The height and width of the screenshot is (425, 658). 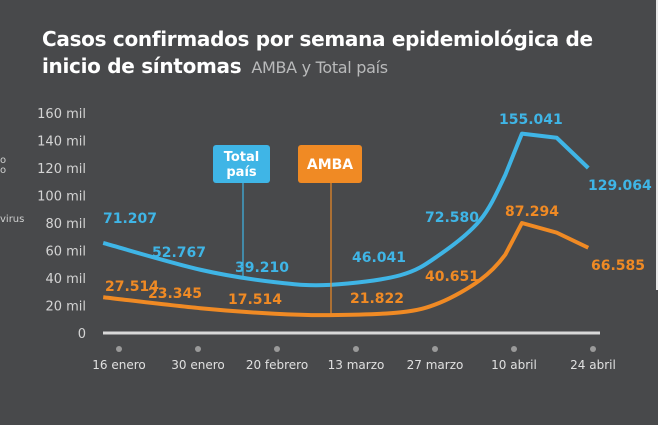 I want to click on data-label: 46.041, so click(x=379, y=258).